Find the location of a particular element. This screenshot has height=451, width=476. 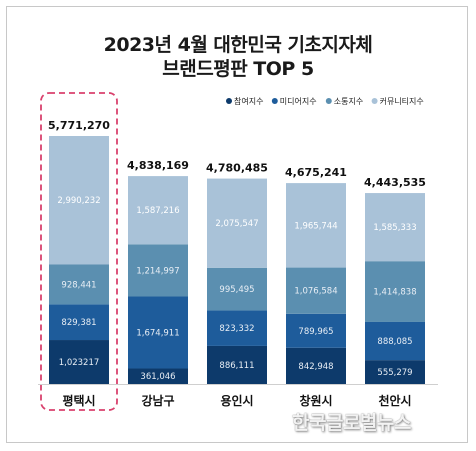

segment-value-label: 361,046 is located at coordinates (157, 377).